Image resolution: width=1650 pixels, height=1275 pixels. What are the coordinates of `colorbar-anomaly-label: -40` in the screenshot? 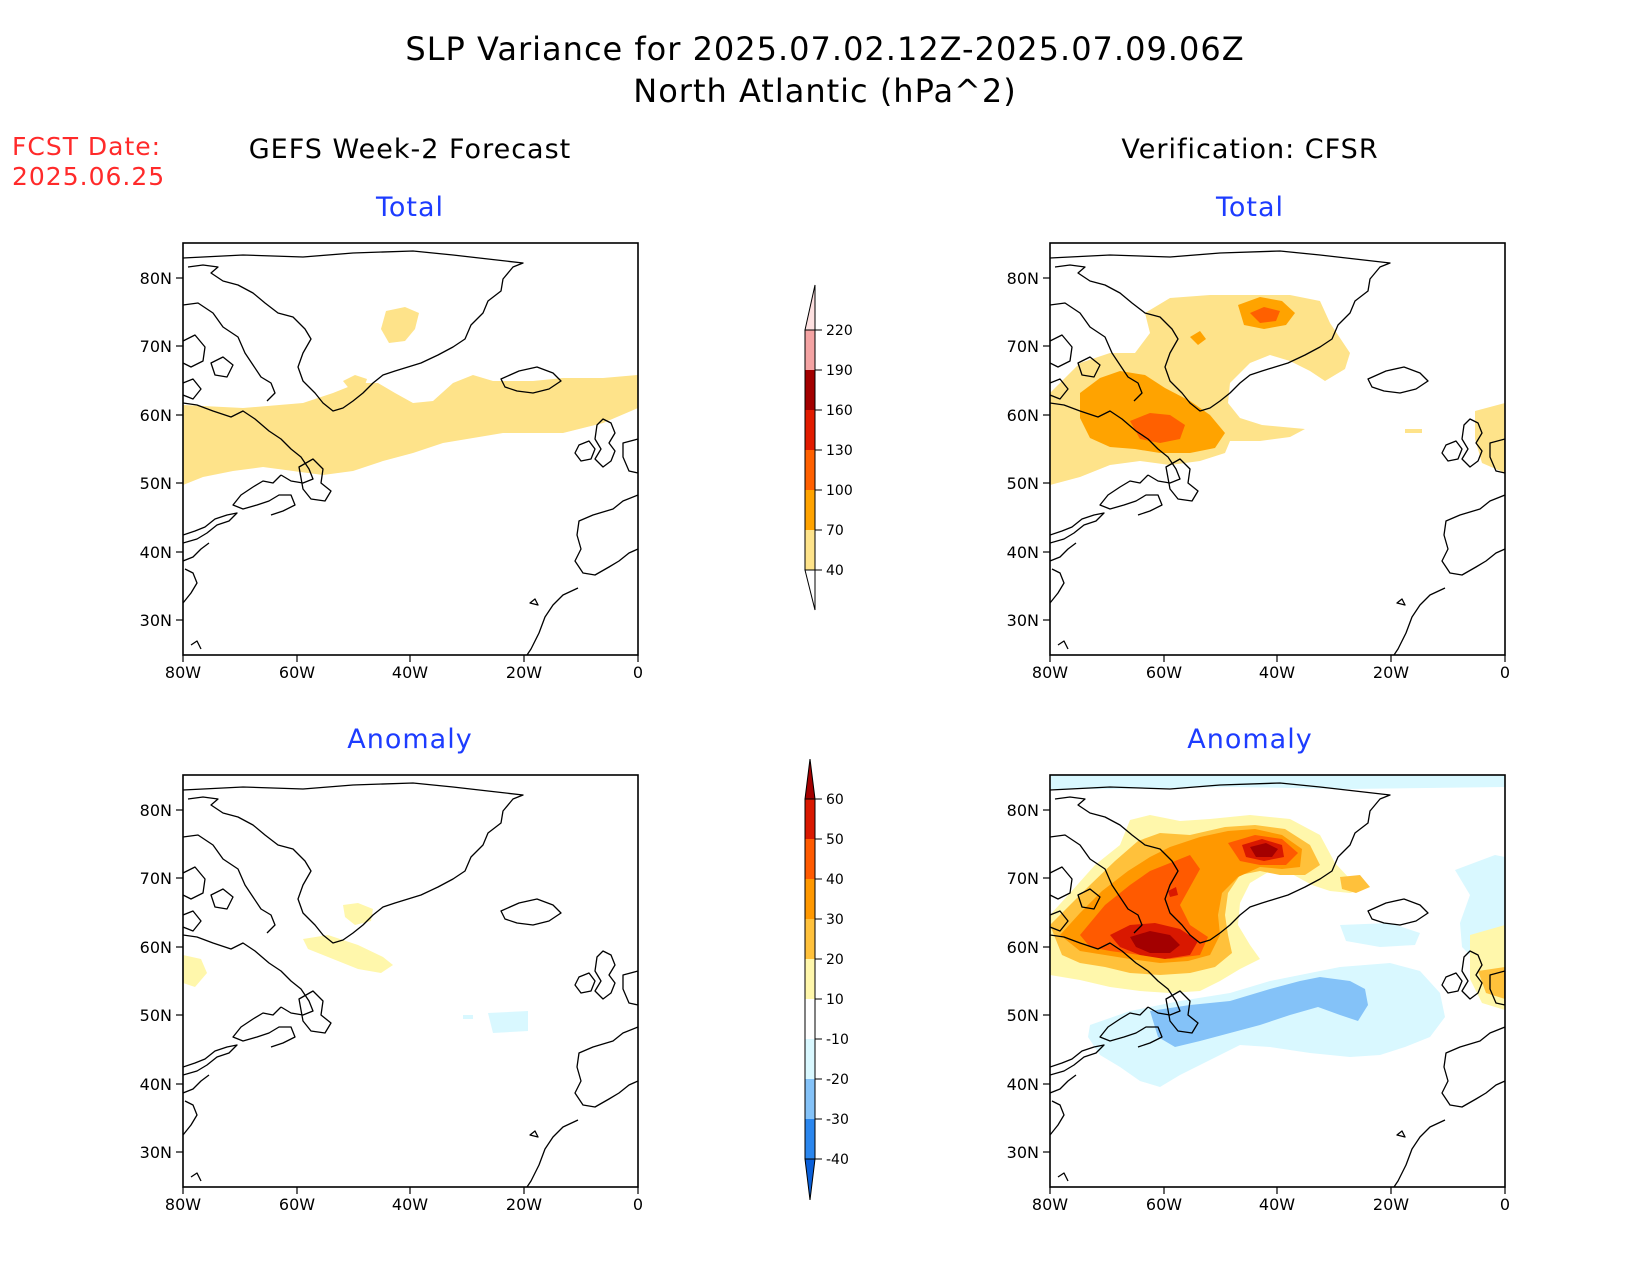 It's located at (837, 1160).